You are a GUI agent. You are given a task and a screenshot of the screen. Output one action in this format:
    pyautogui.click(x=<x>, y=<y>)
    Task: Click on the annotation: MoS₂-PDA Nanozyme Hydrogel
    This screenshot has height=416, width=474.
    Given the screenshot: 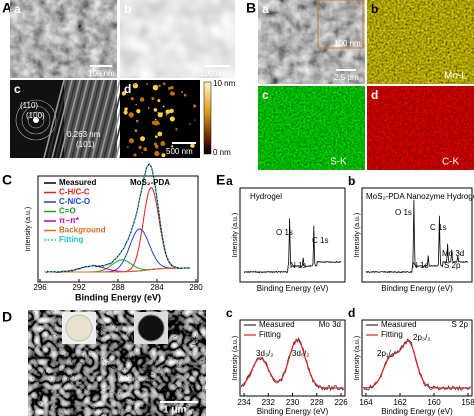 What is the action you would take?
    pyautogui.click(x=420, y=196)
    